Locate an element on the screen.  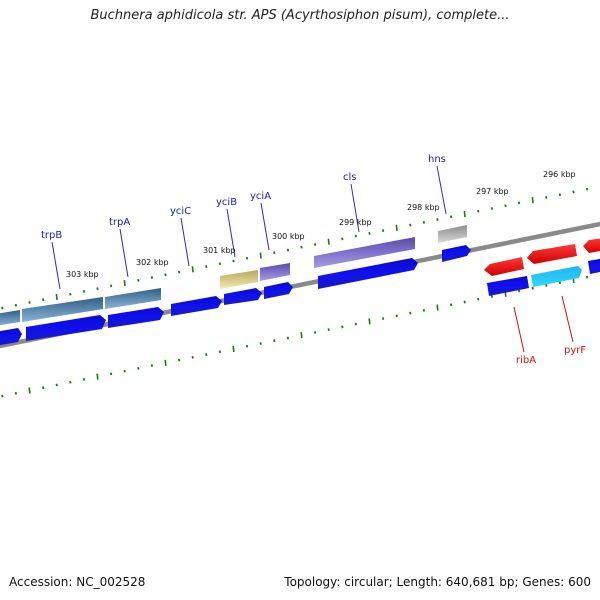
leader-yciC is located at coordinates (185, 242).